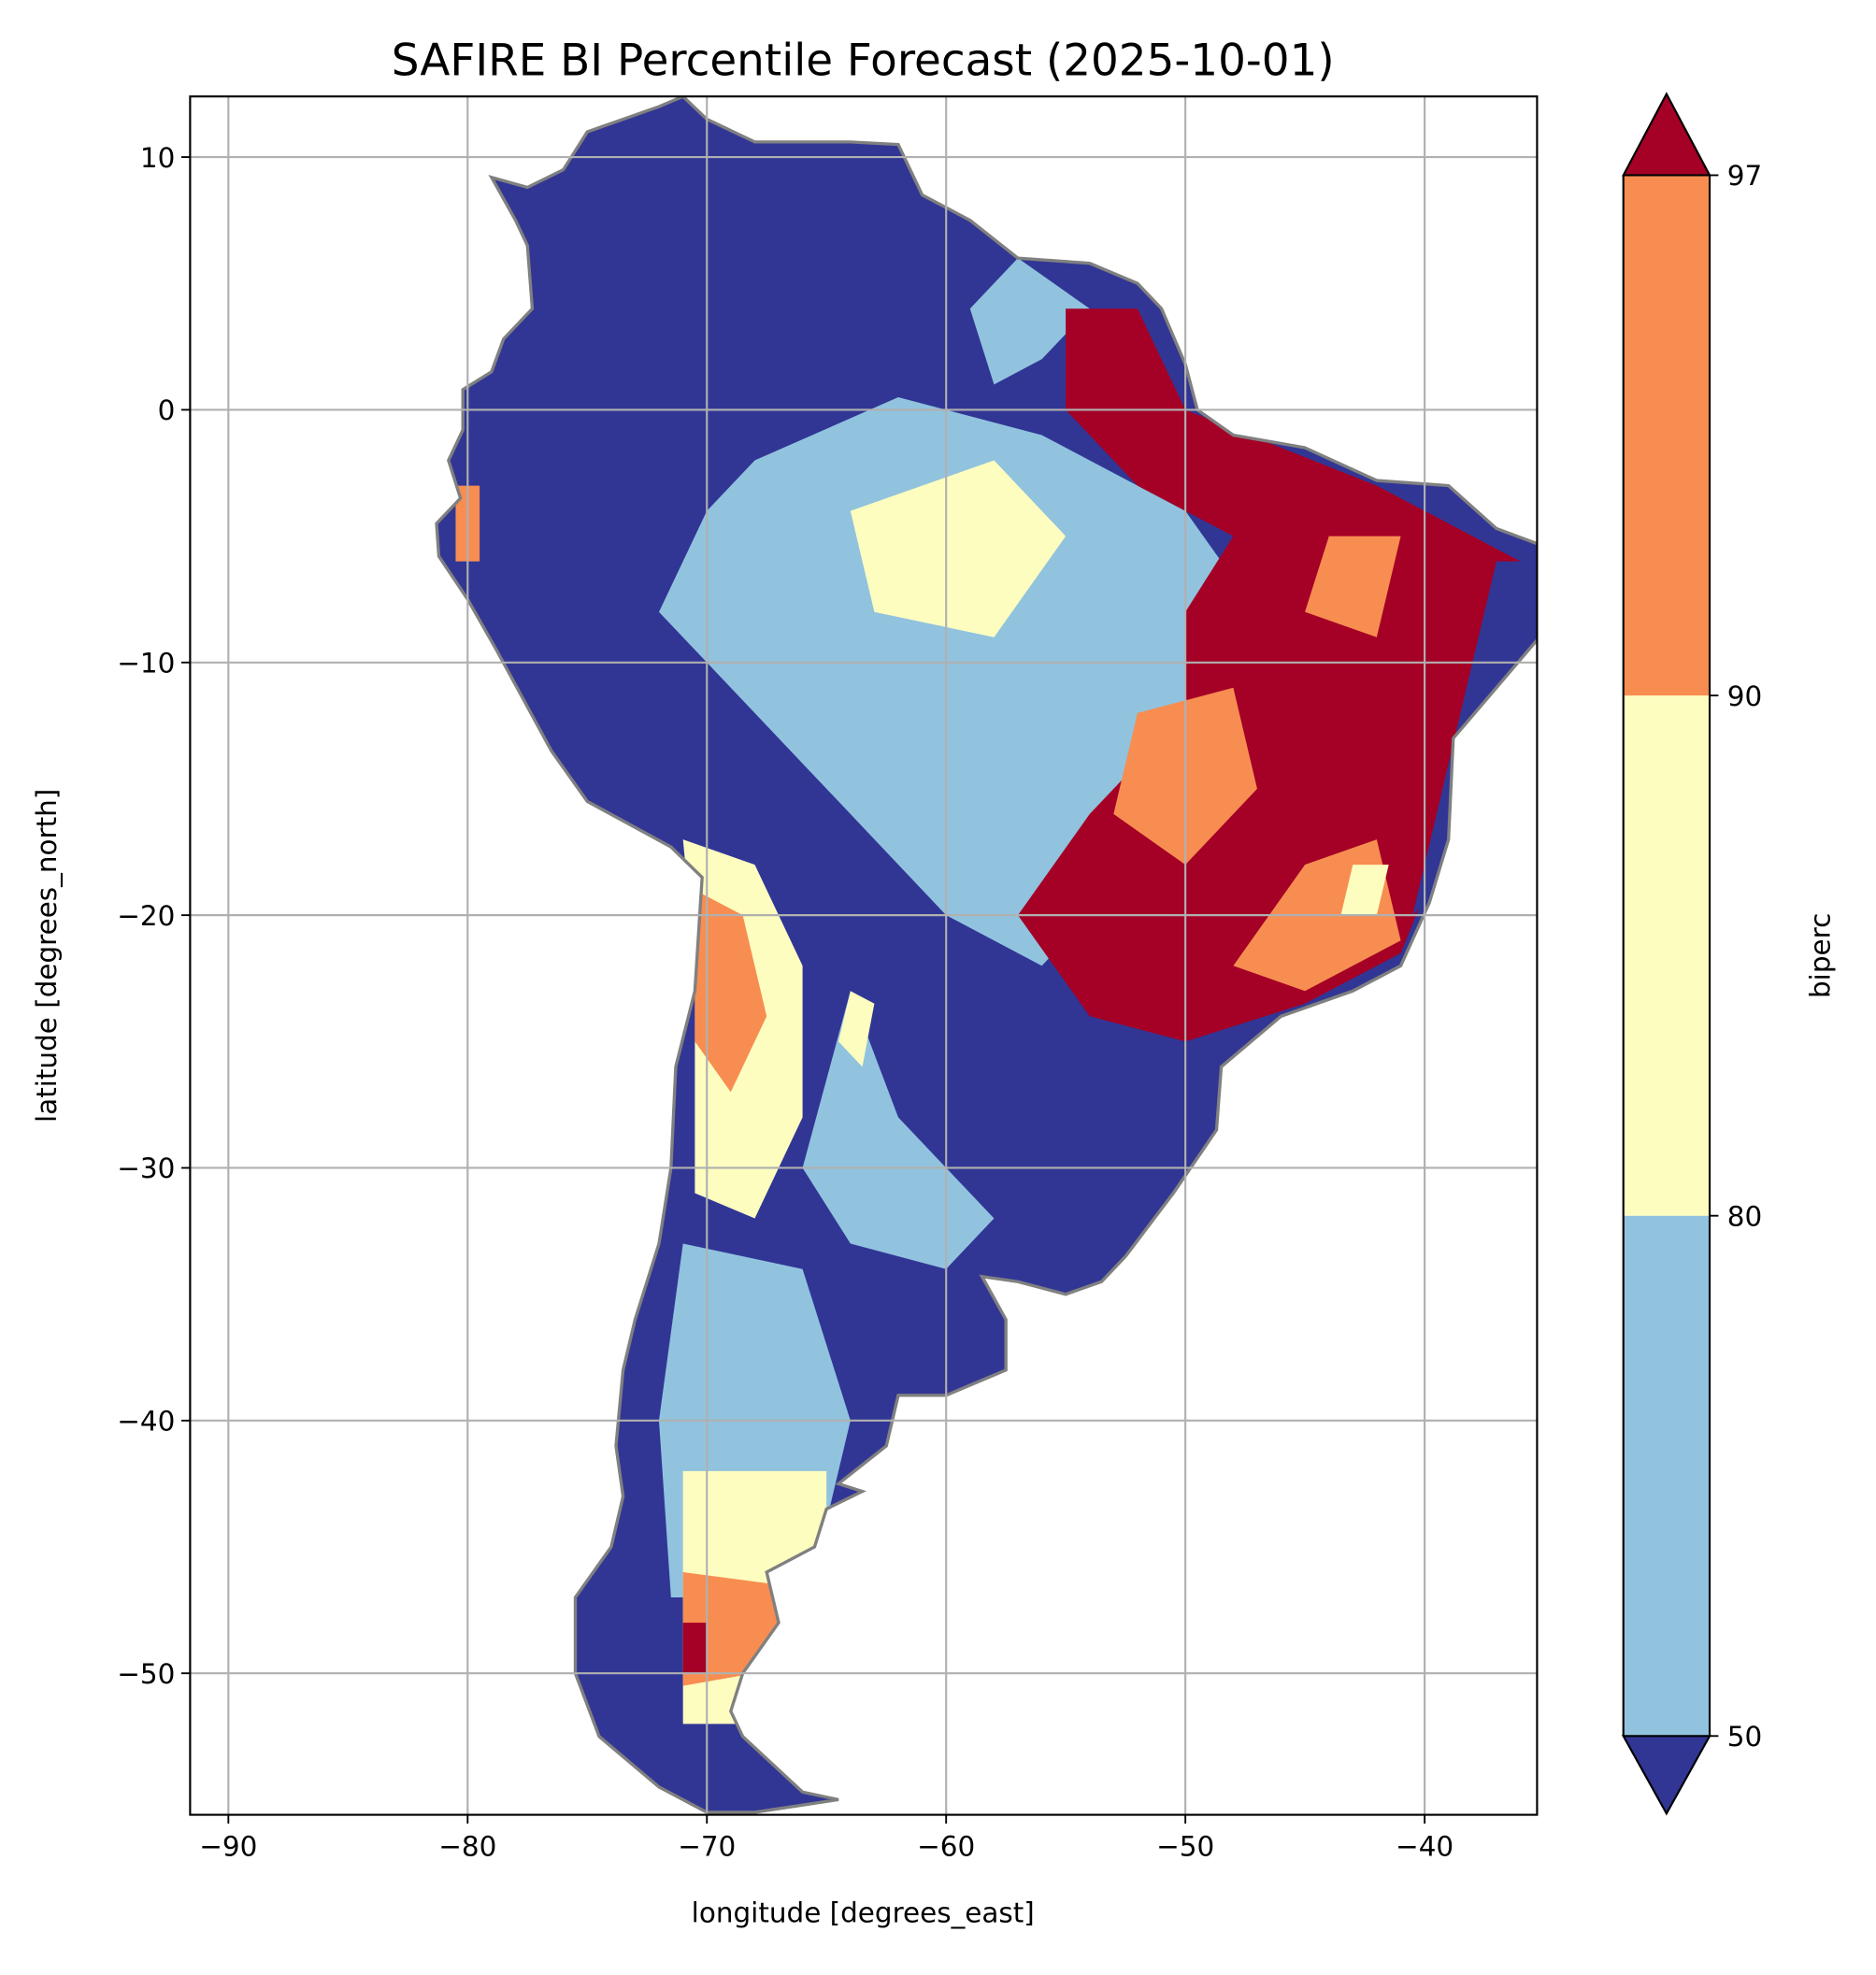  What do you see at coordinates (707, 1847) in the screenshot?
I see `x-tick-label: −70` at bounding box center [707, 1847].